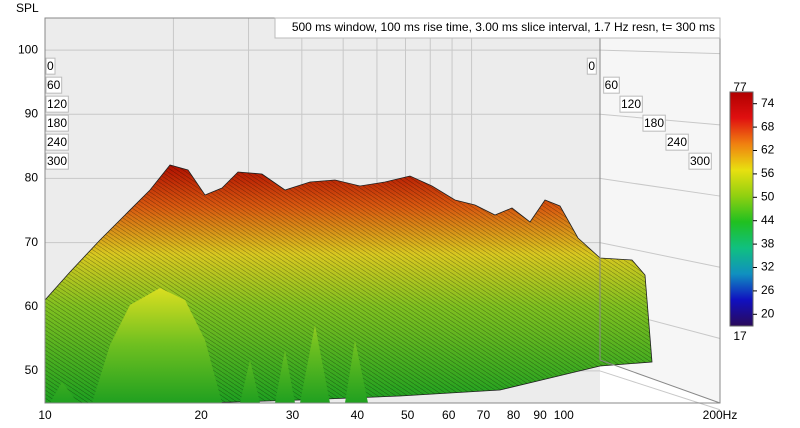  Describe the element at coordinates (768, 243) in the screenshot. I see `color-tick-label: 38` at that location.